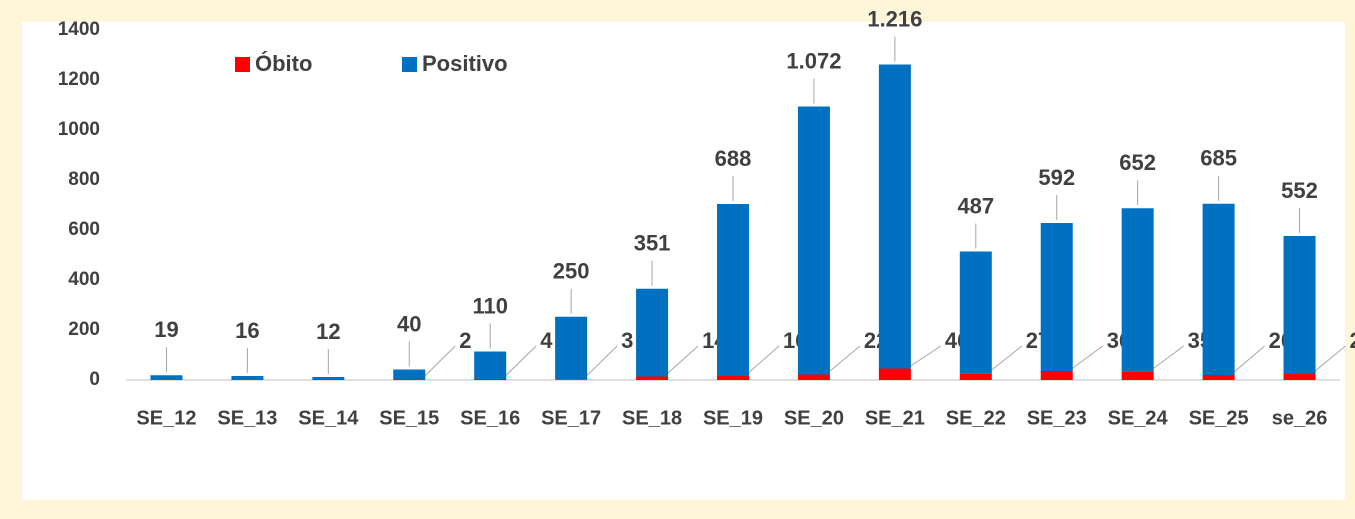 The image size is (1355, 519). Describe the element at coordinates (733, 418) in the screenshot. I see `x-tick-label: SE_19` at that location.